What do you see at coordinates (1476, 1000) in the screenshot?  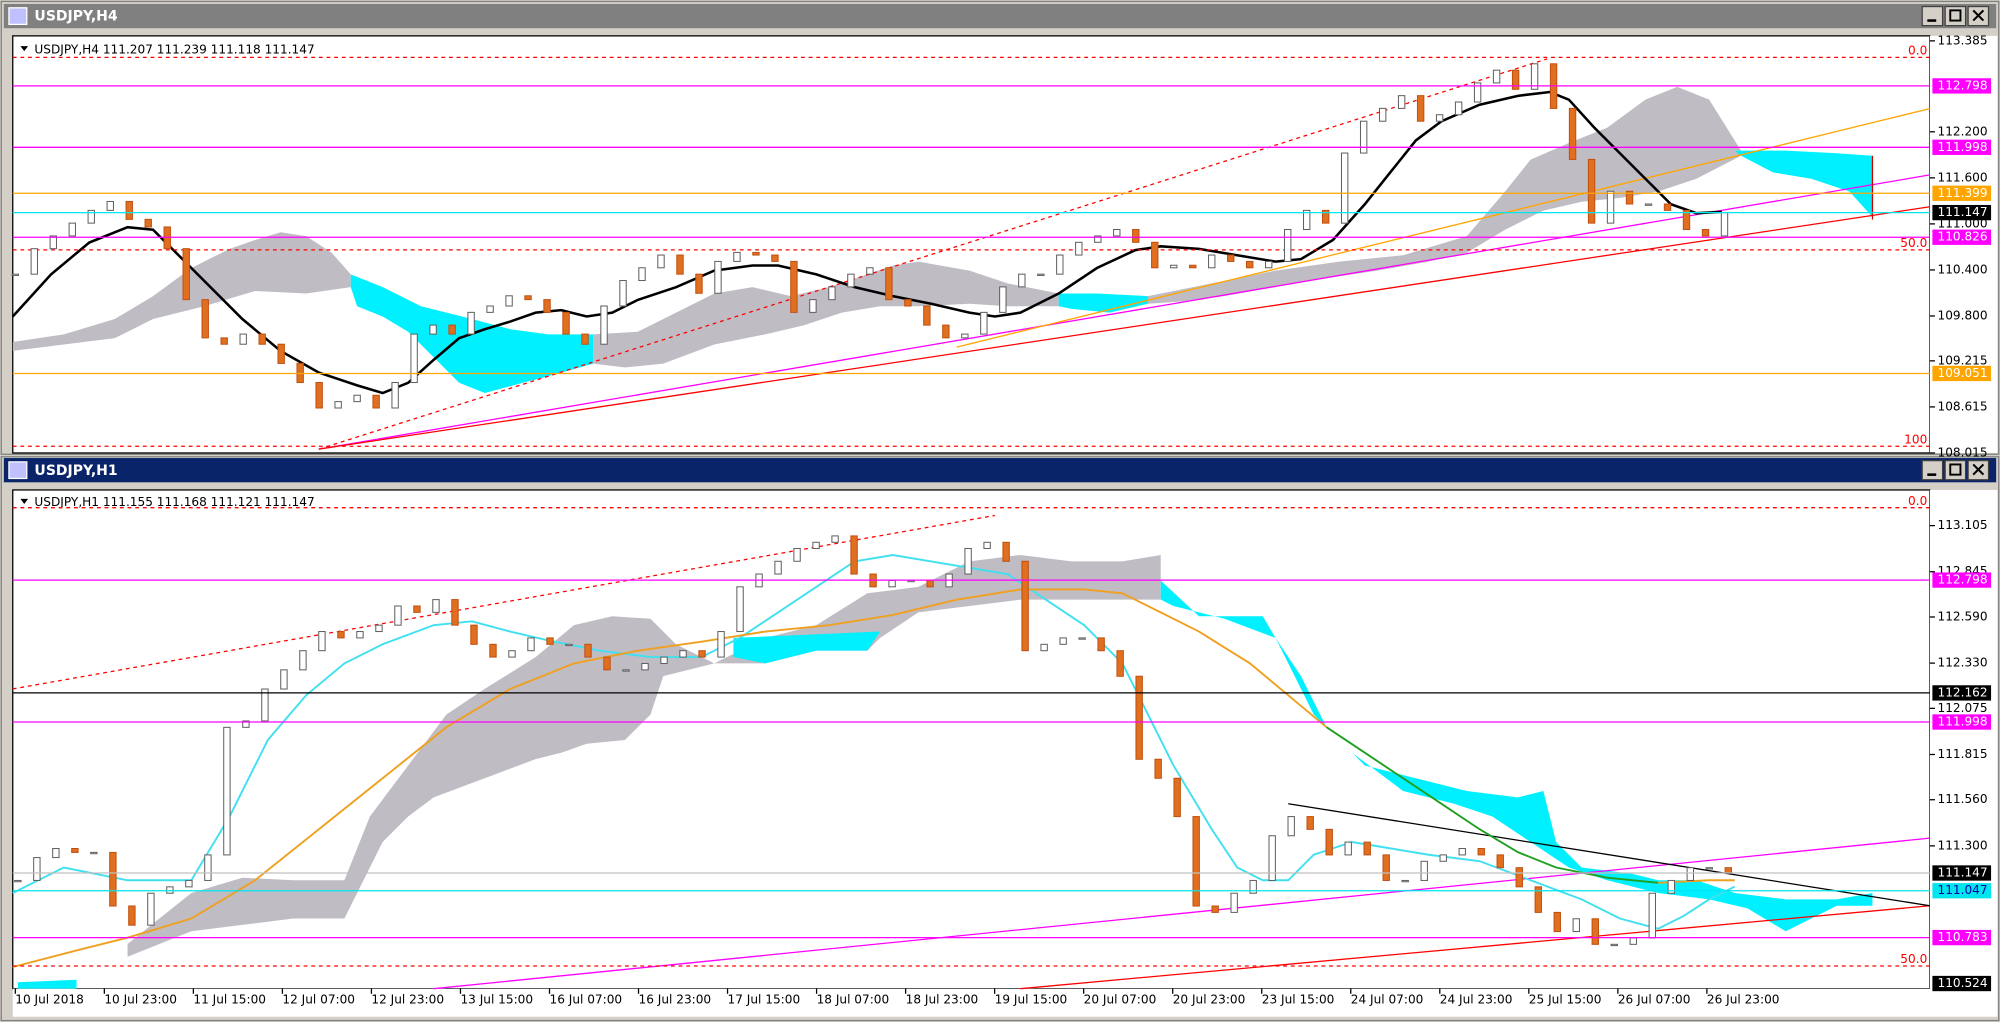 I see `time-label: 24 Jul 23:00` at bounding box center [1476, 1000].